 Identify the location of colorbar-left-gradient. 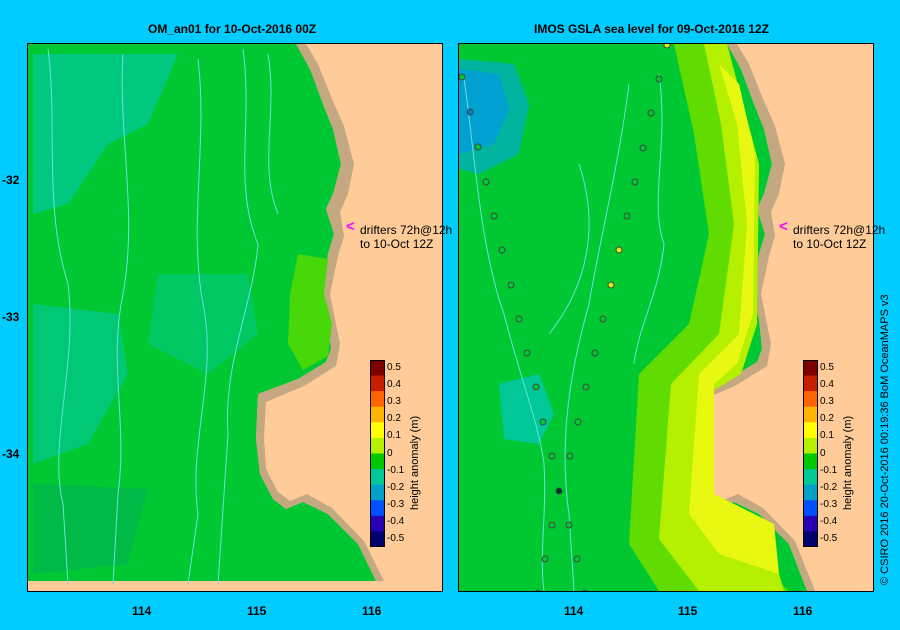
(377, 454).